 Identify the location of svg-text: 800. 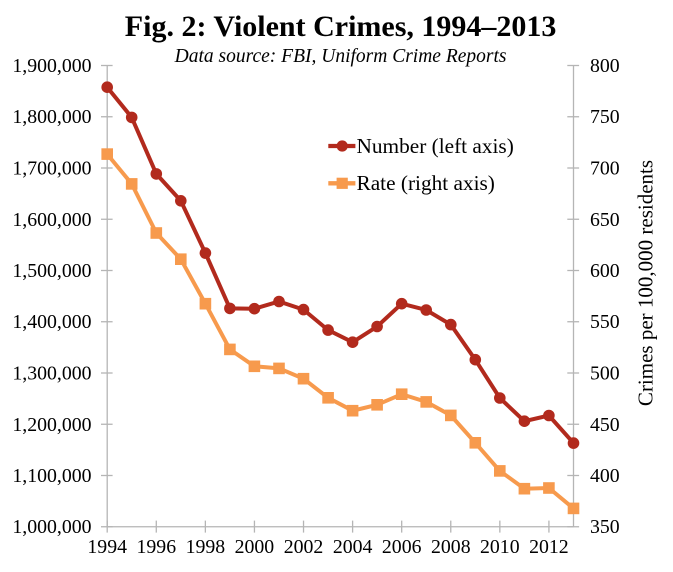
(605, 66).